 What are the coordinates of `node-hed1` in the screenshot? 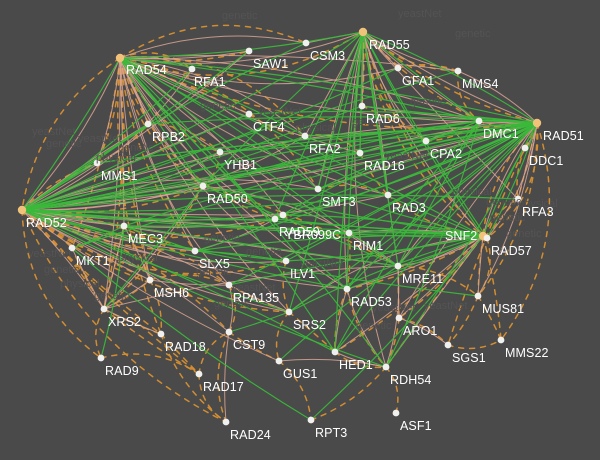 It's located at (335, 352).